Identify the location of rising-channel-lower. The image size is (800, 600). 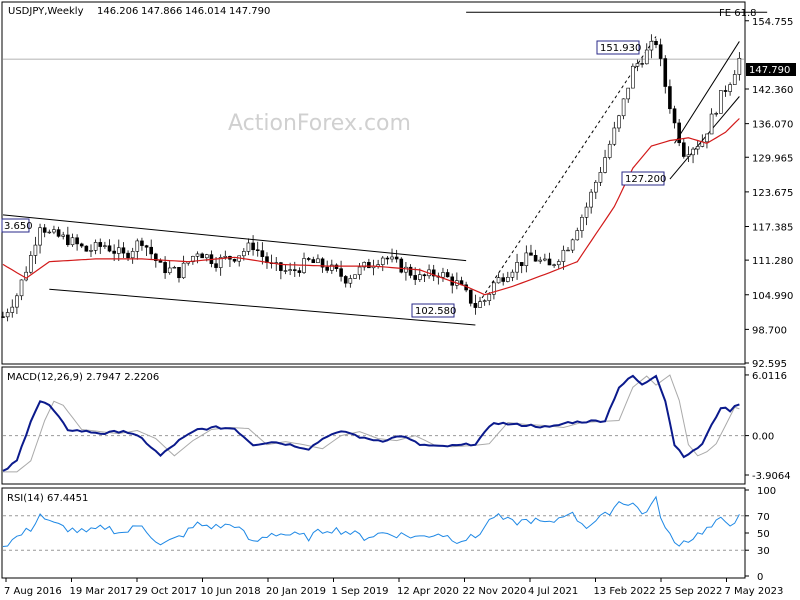
(704, 138).